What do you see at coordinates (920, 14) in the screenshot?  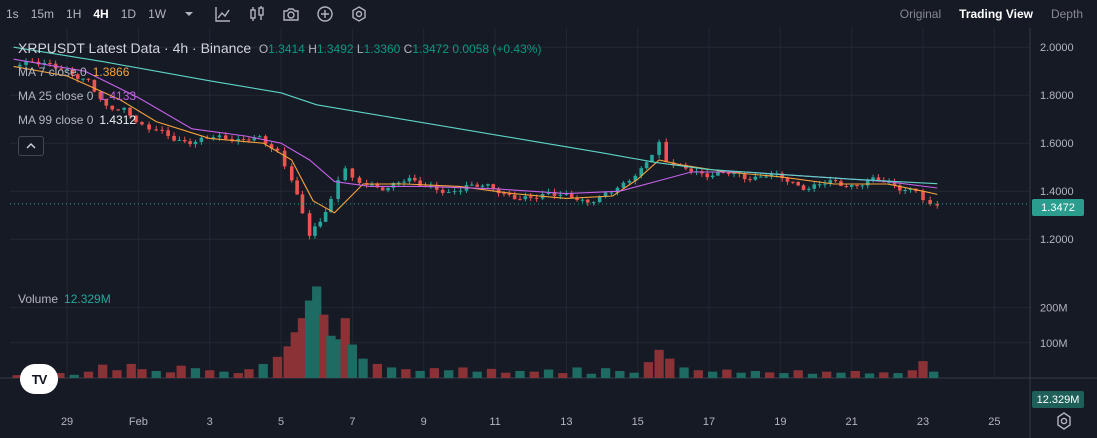 I see `view-tab-original: Original` at bounding box center [920, 14].